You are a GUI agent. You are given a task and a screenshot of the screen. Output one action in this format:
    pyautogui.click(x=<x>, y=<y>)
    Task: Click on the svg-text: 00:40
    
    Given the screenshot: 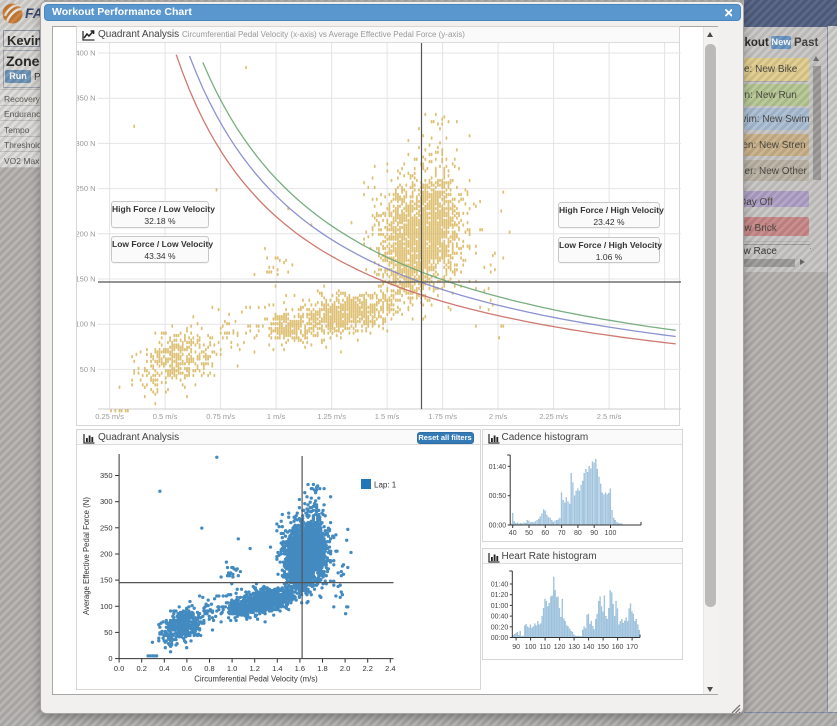 What is the action you would take?
    pyautogui.click(x=499, y=617)
    